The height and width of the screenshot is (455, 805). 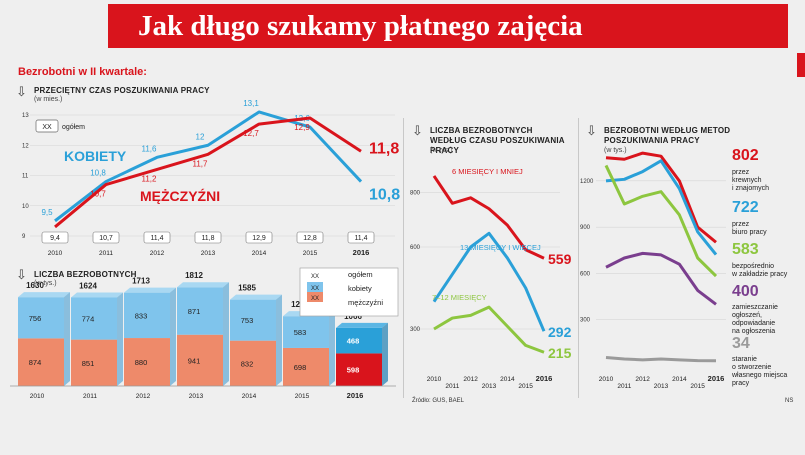 I want to click on series-description: przez, so click(x=741, y=224).